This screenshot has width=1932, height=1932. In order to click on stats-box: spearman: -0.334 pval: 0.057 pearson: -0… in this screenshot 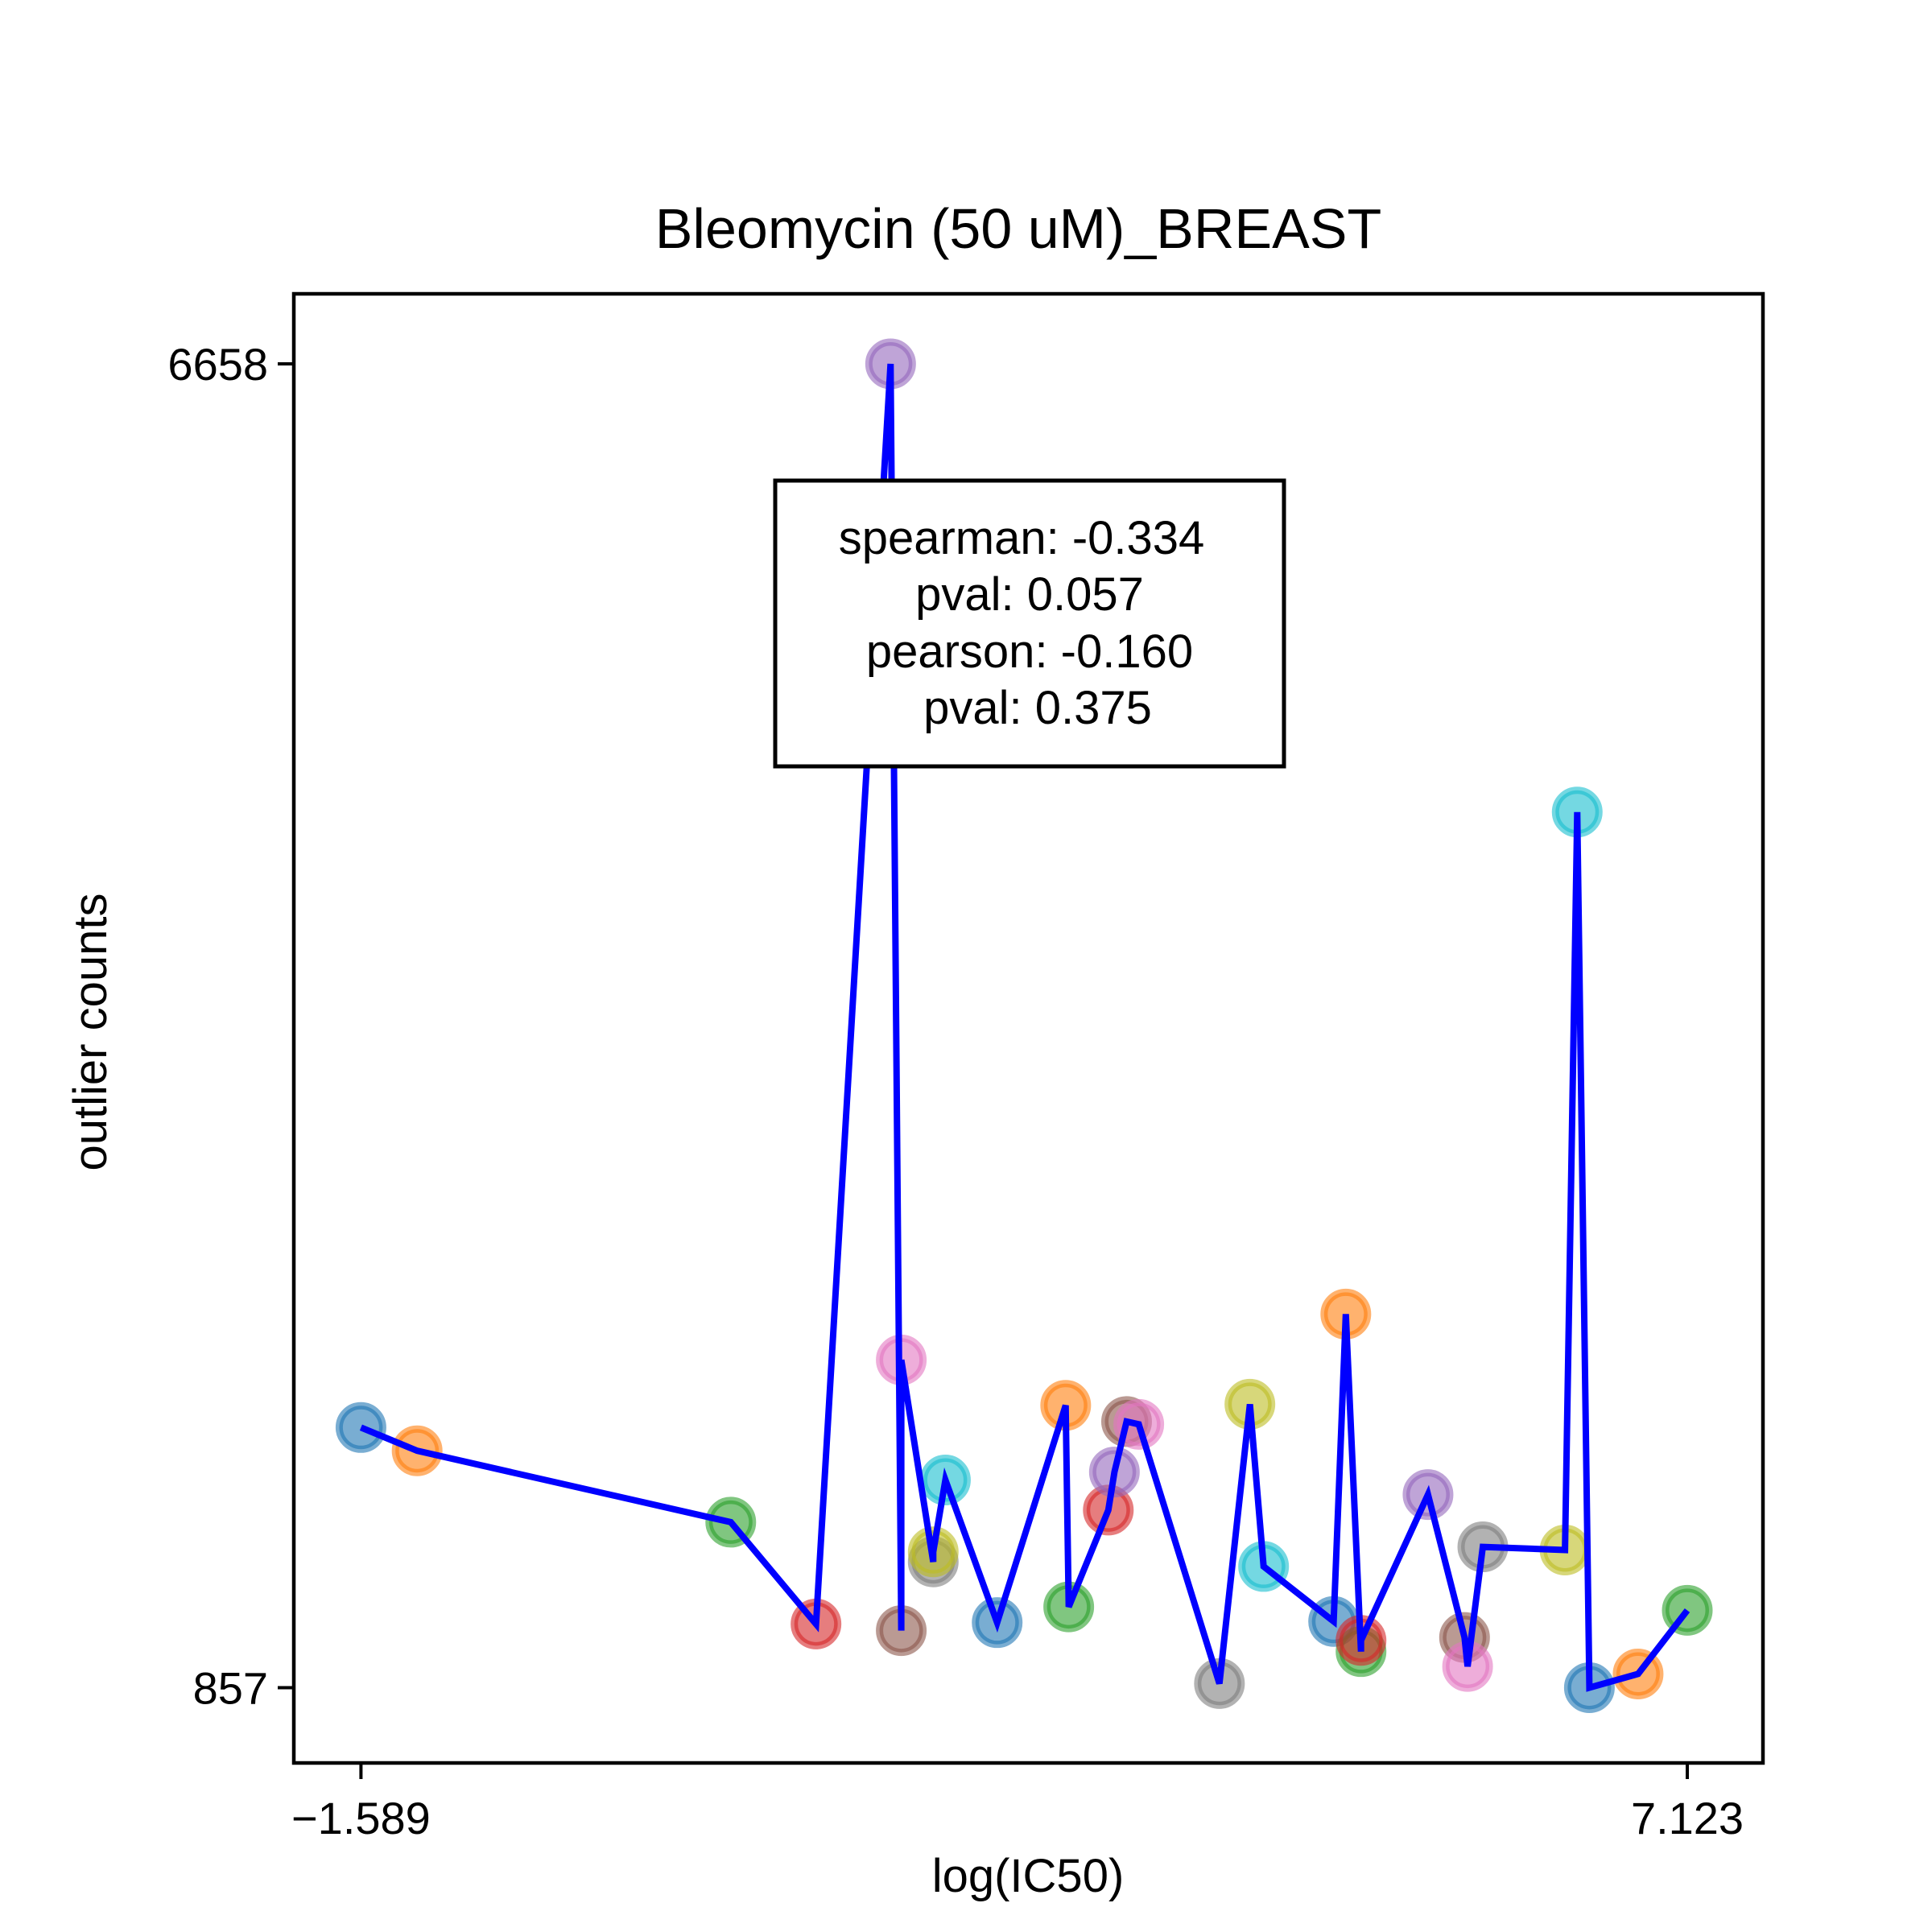, I will do `click(1029, 623)`.